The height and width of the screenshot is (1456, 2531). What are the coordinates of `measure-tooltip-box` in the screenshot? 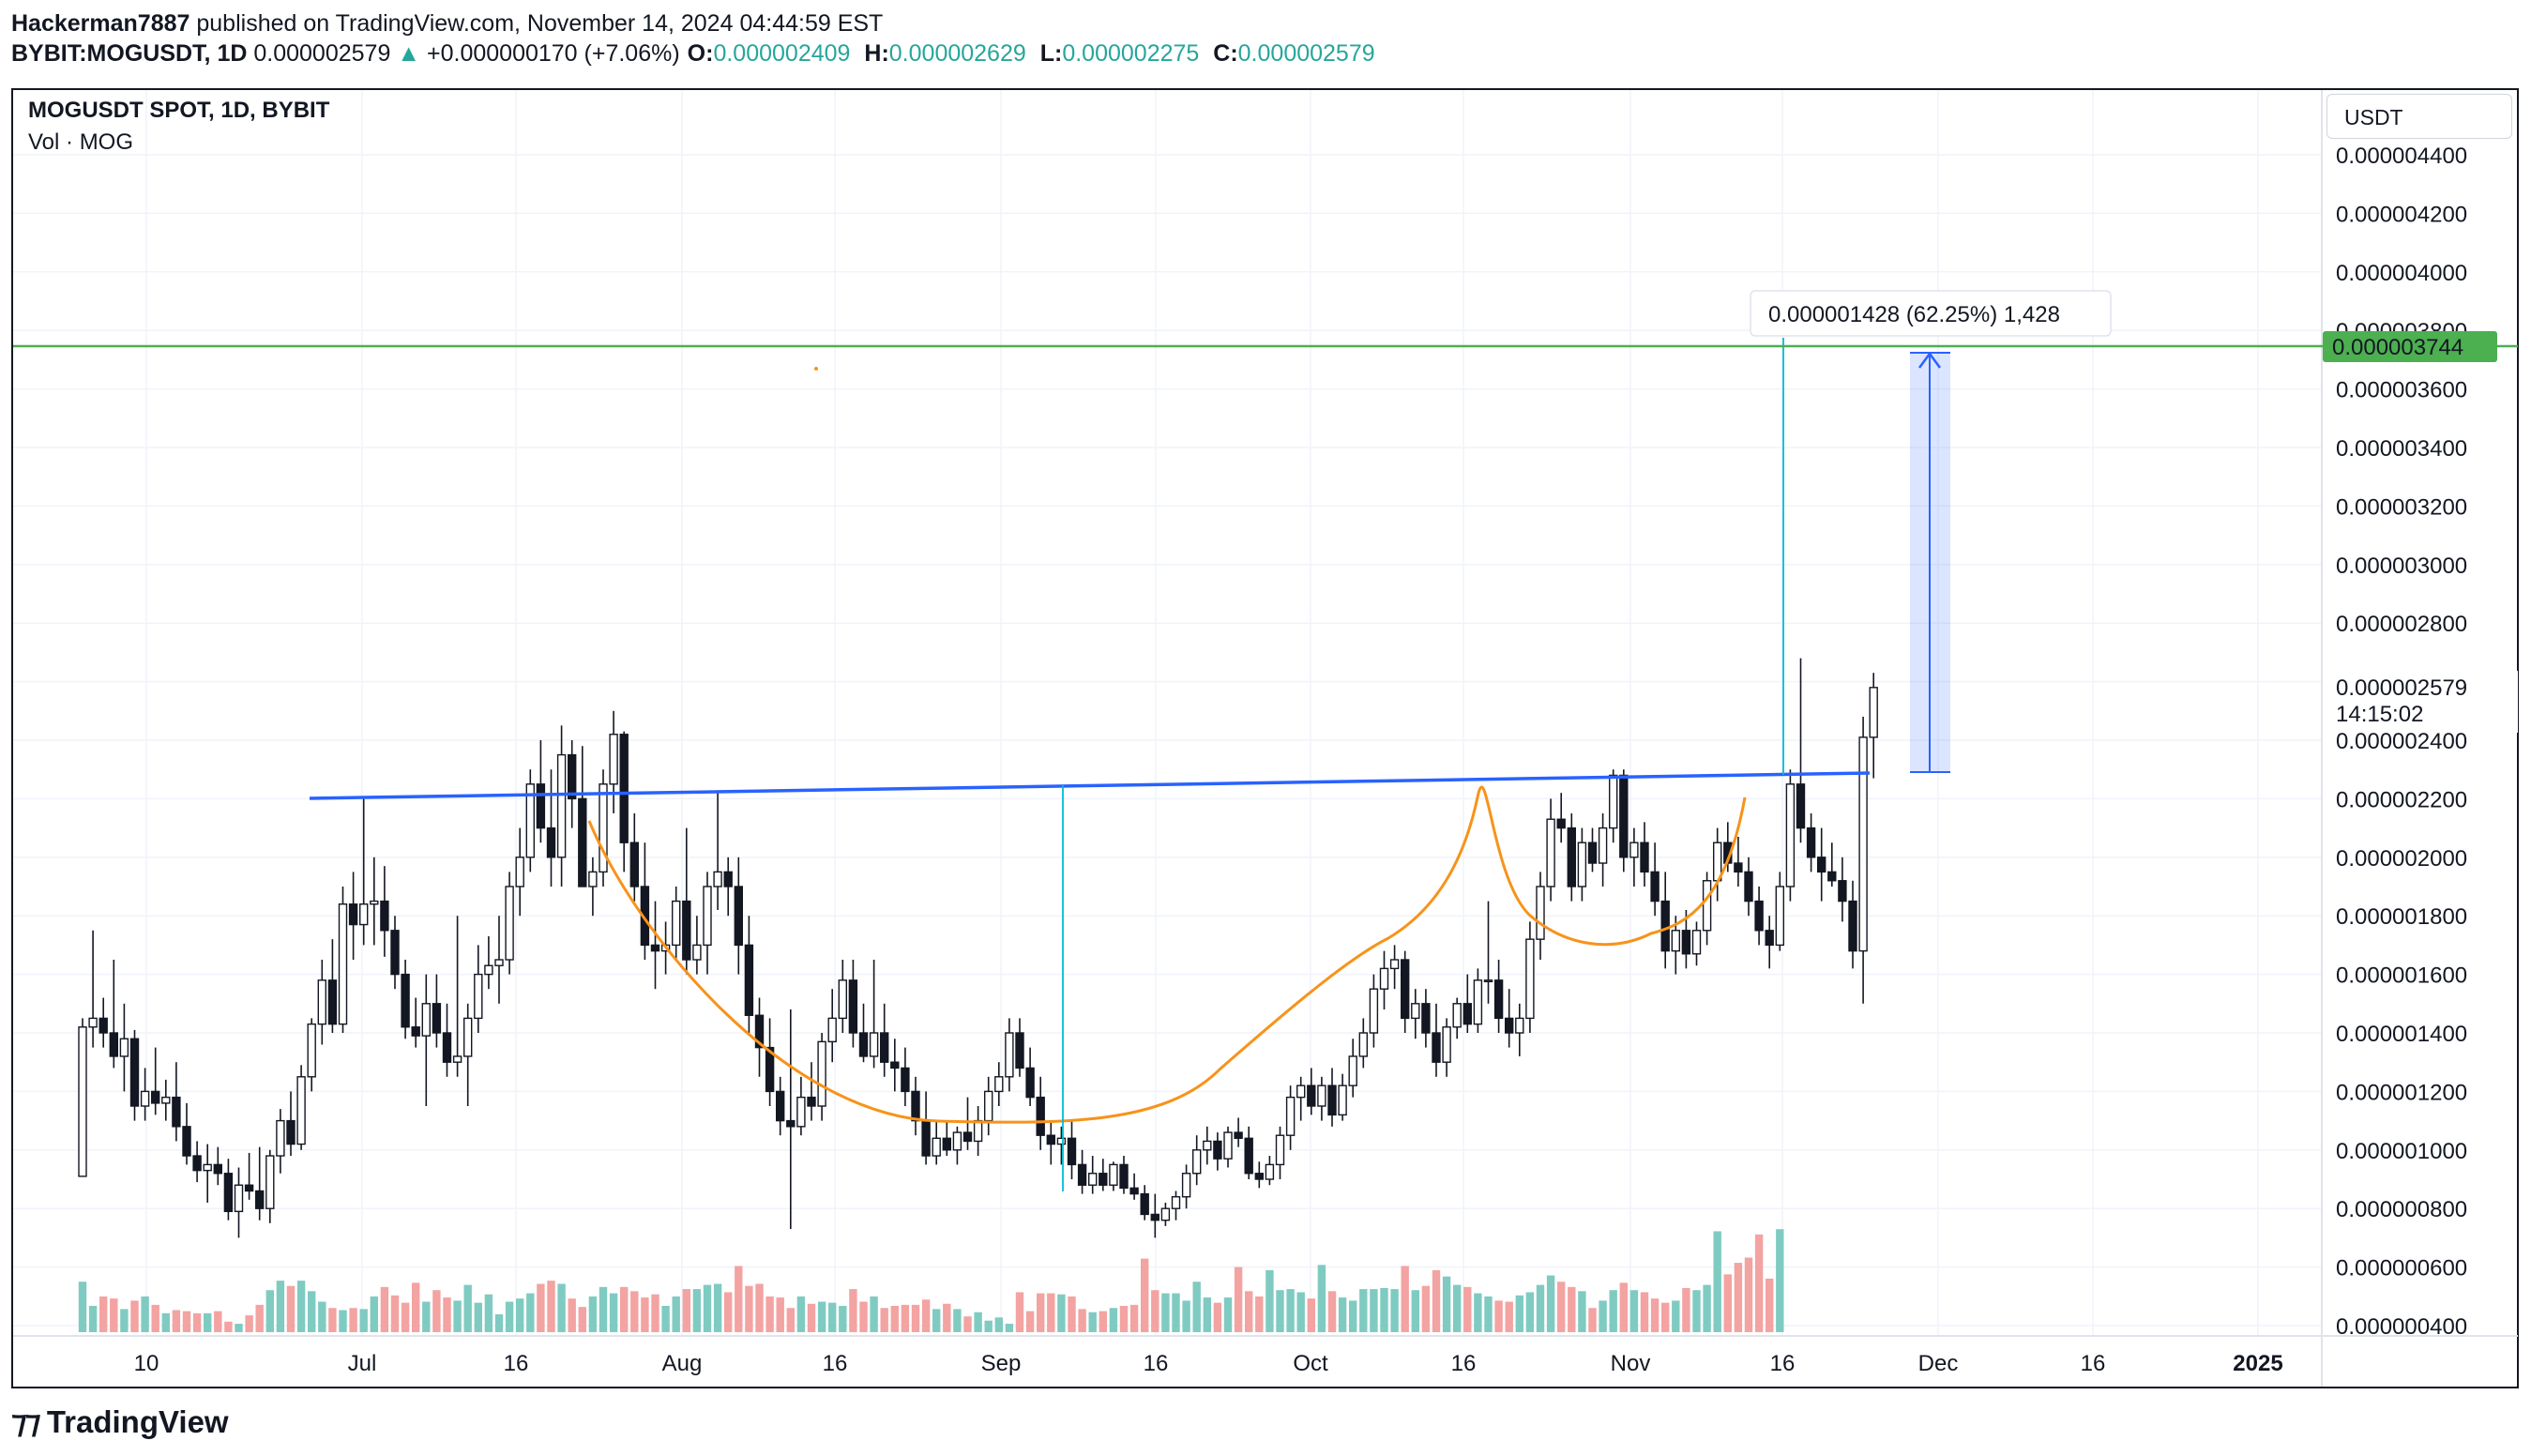 It's located at (1931, 313).